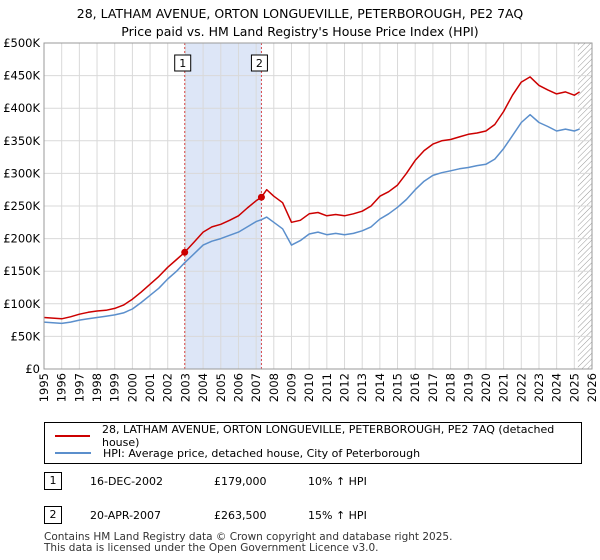  I want to click on x-tick-label: 2019, so click(468, 387).